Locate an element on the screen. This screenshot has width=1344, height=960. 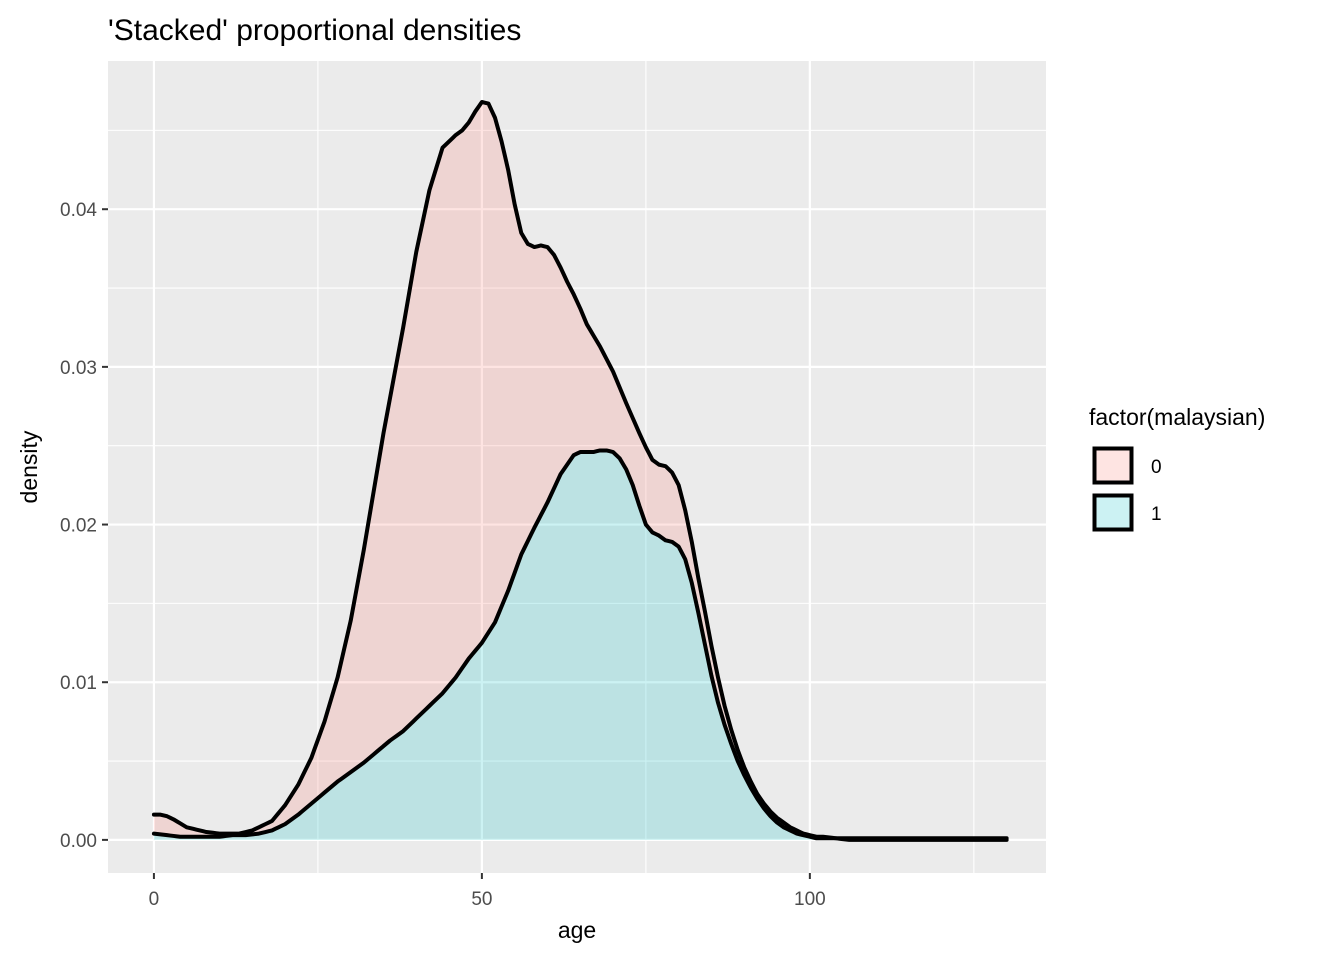
y-tick-label: 0.04 is located at coordinates (78, 210).